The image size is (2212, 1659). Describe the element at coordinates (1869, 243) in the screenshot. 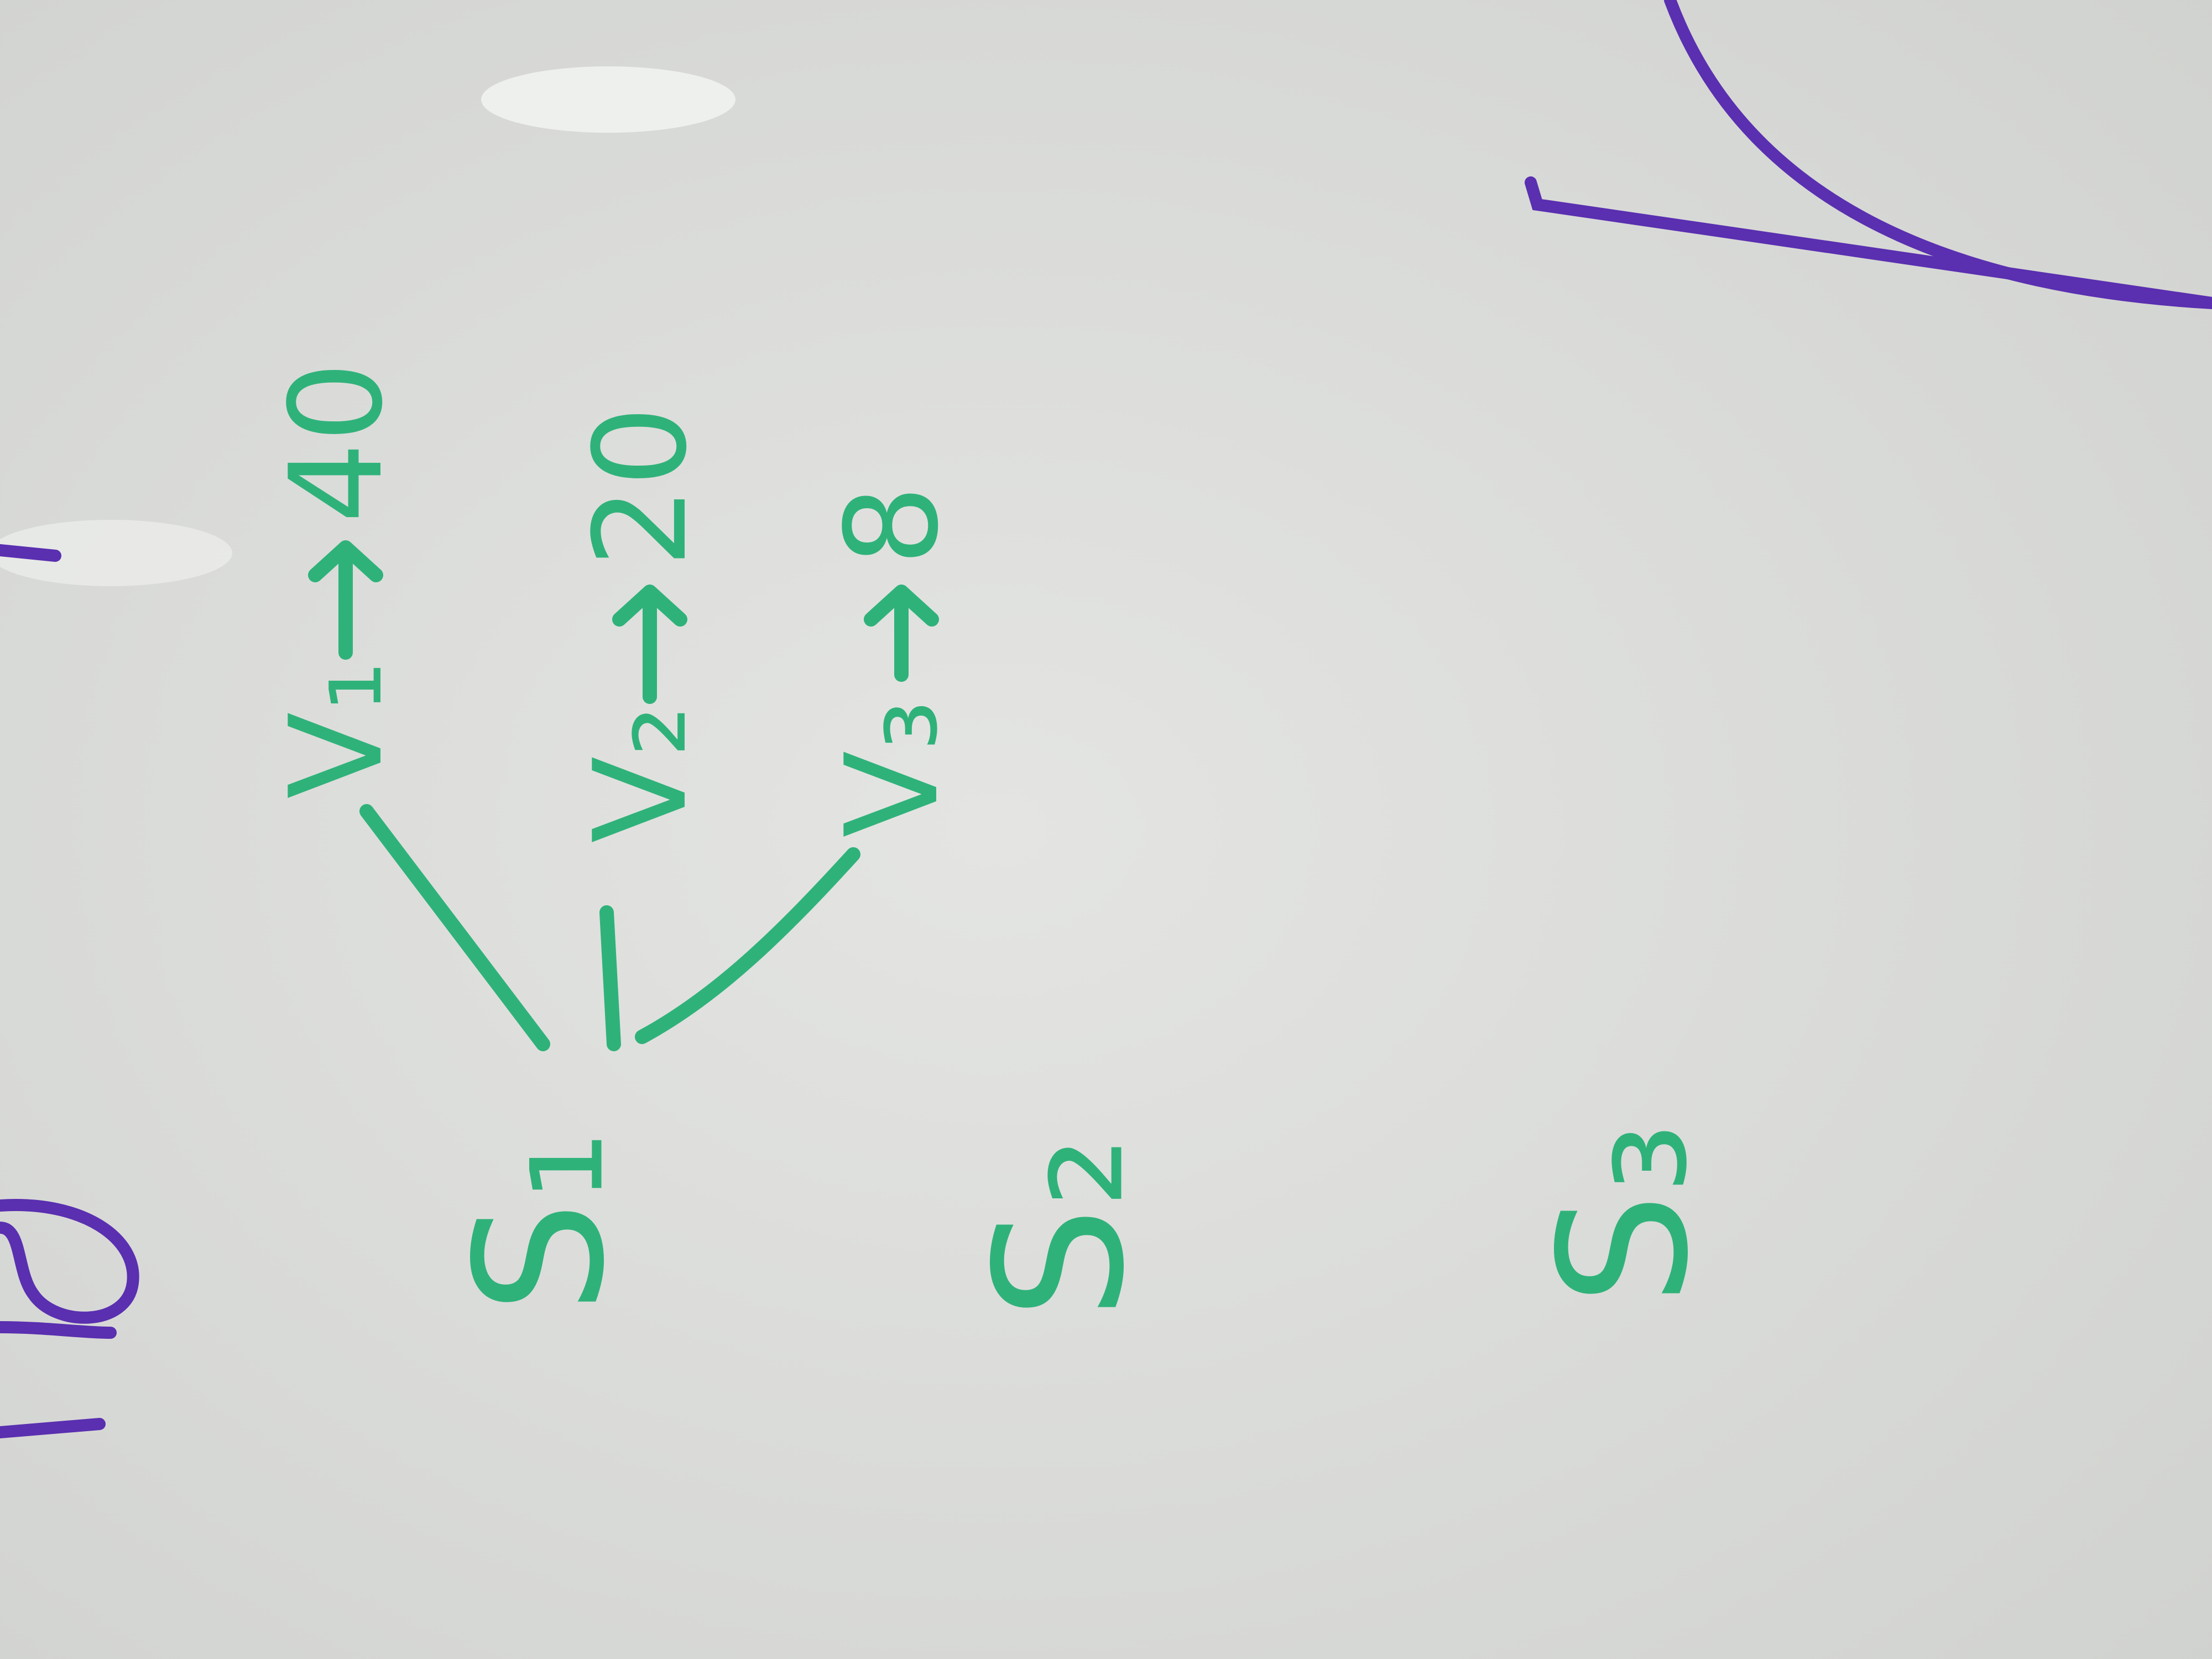

I see `purple-line` at that location.